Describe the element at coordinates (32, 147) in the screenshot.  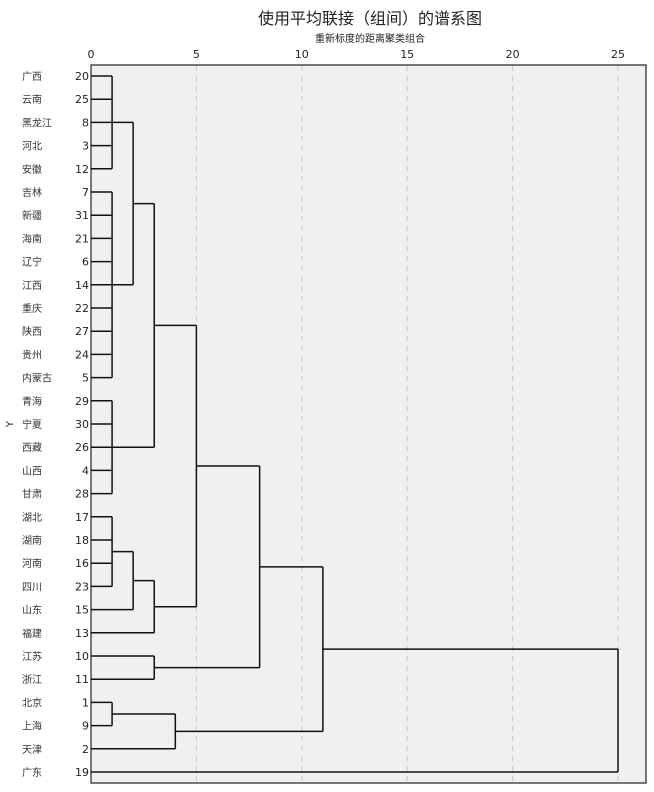
I see `leaf-label: 河北` at that location.